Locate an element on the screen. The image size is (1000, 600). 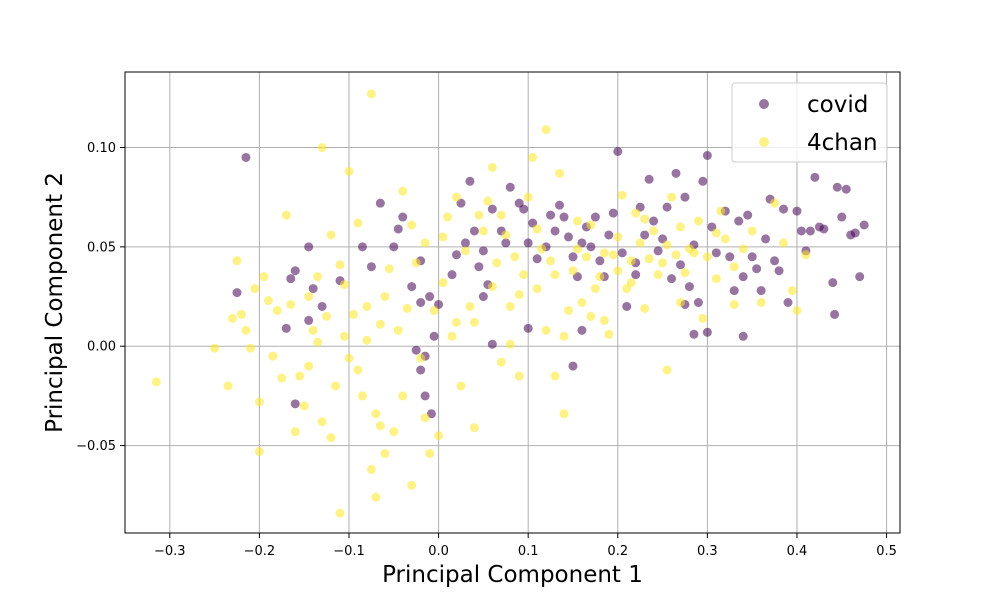
y-tick-label: 0.05 is located at coordinates (101, 247).